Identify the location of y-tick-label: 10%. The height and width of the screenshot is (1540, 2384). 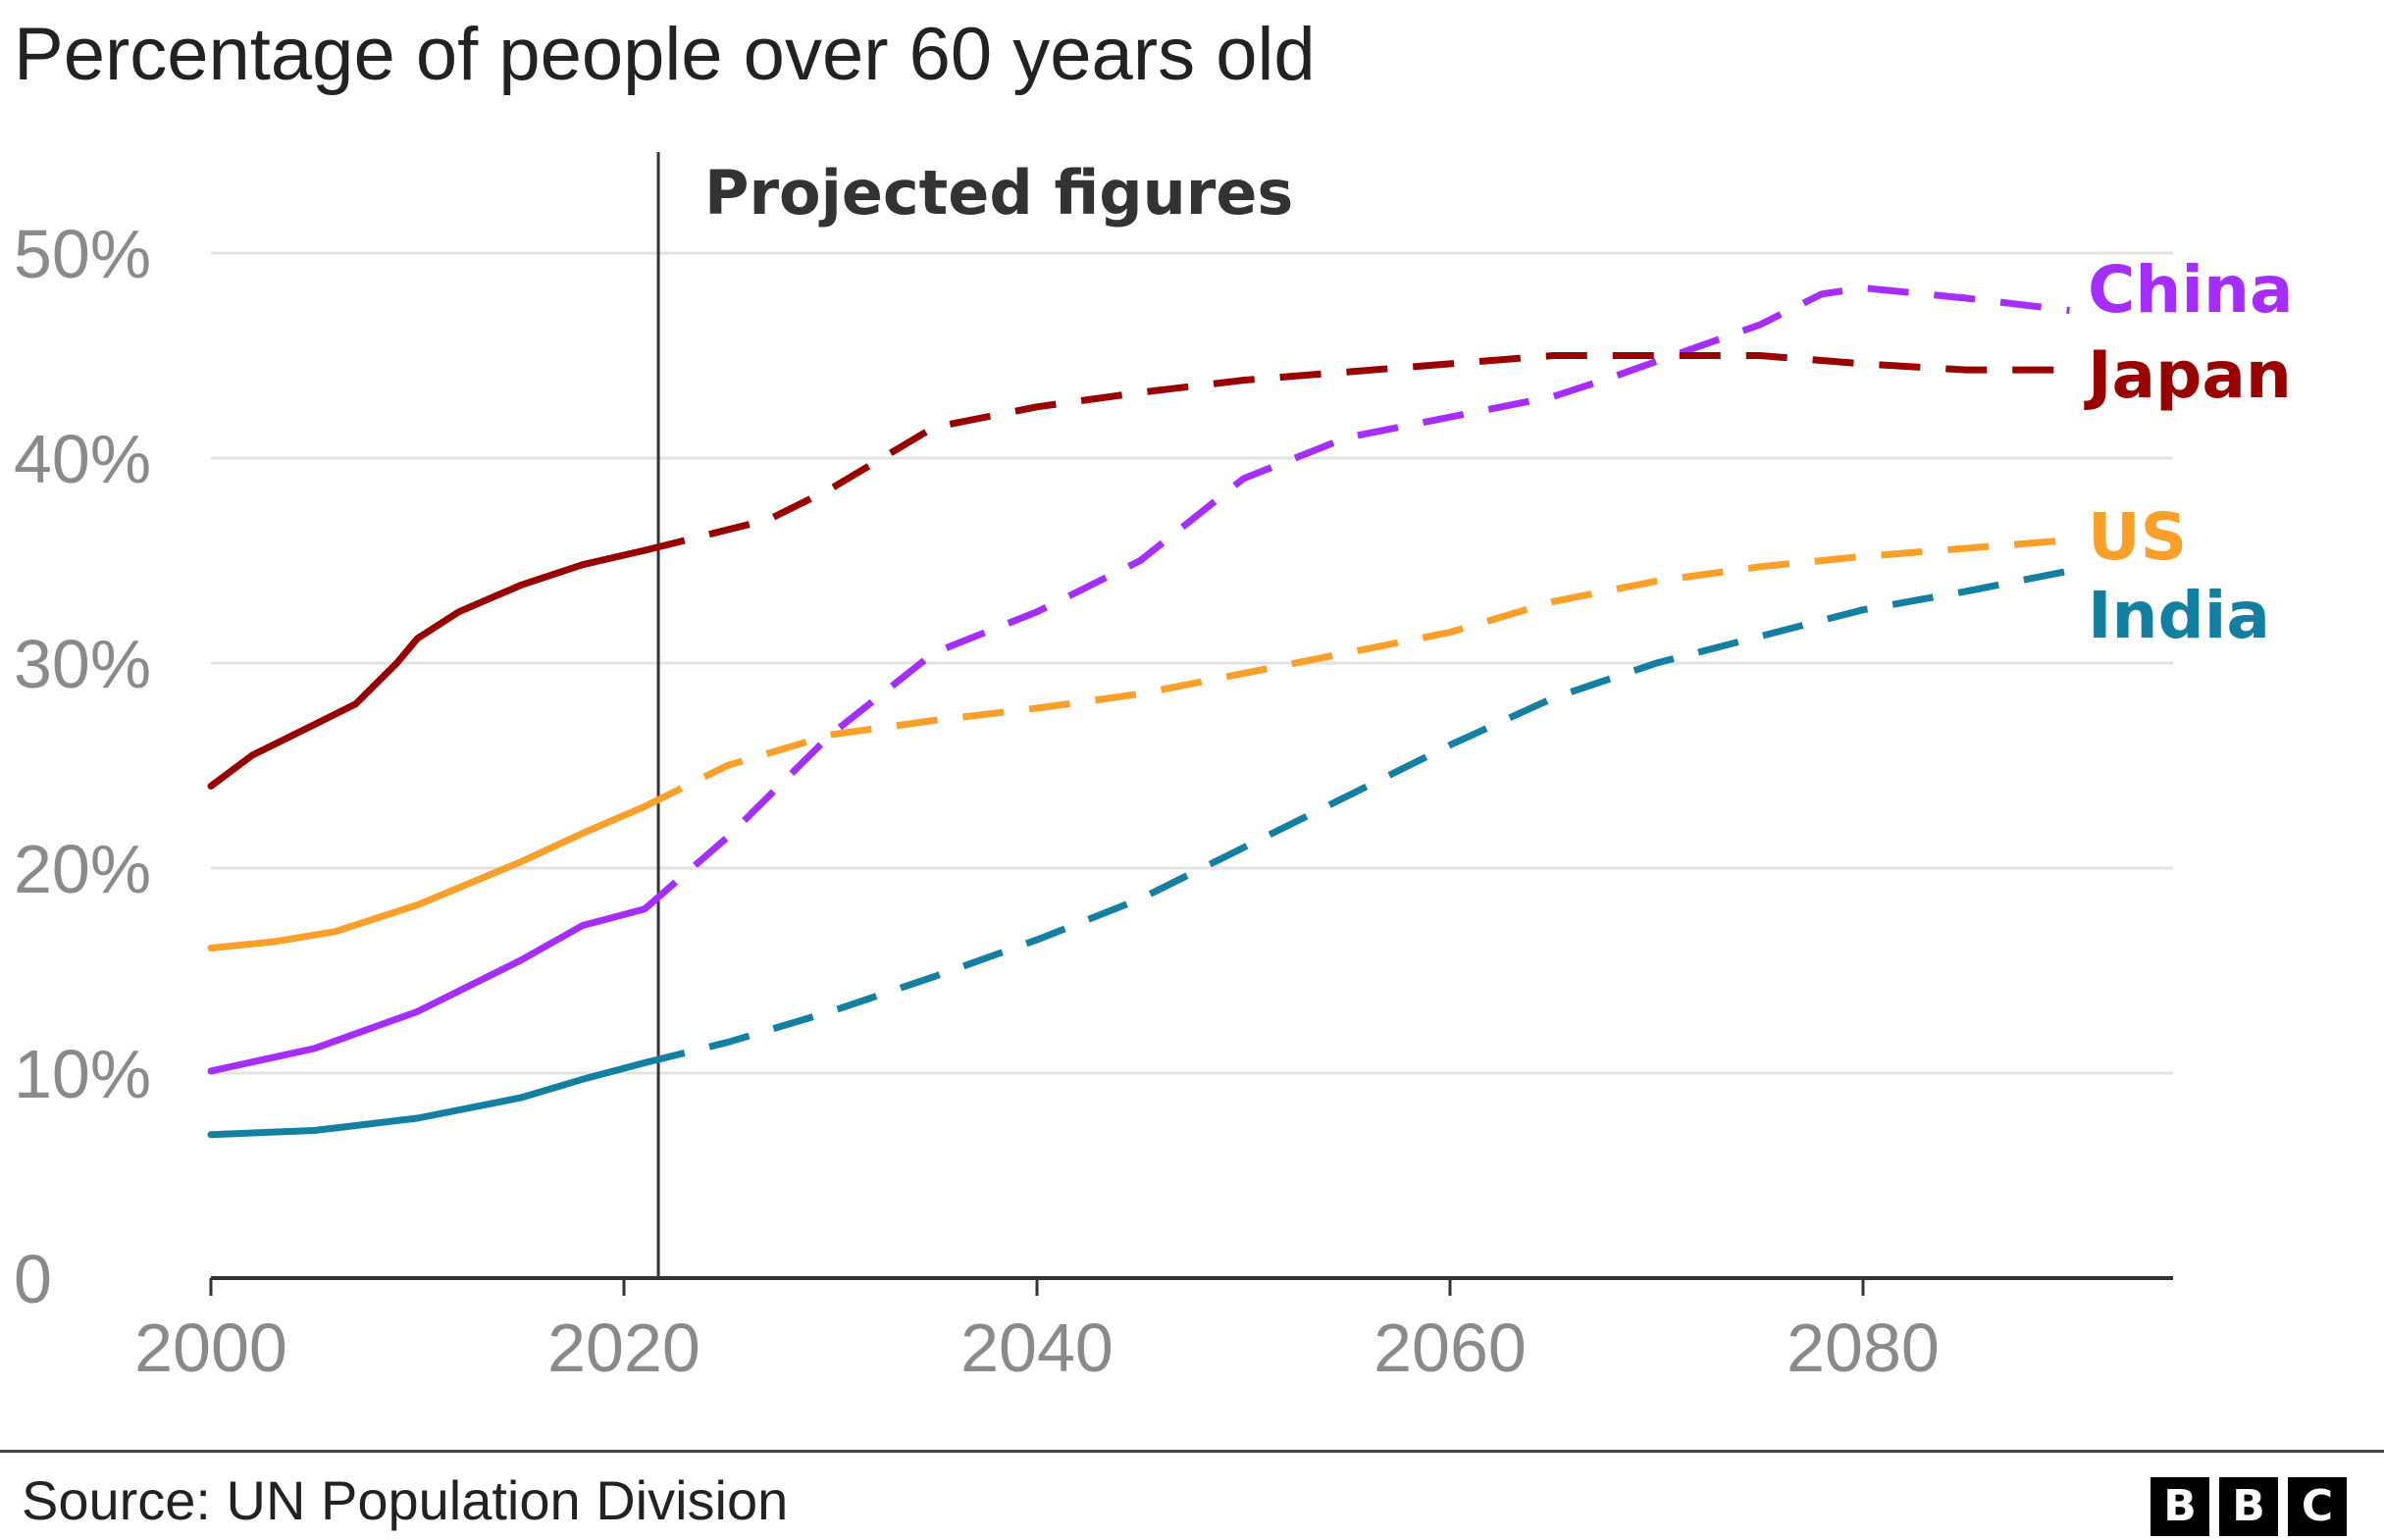
(82, 1074).